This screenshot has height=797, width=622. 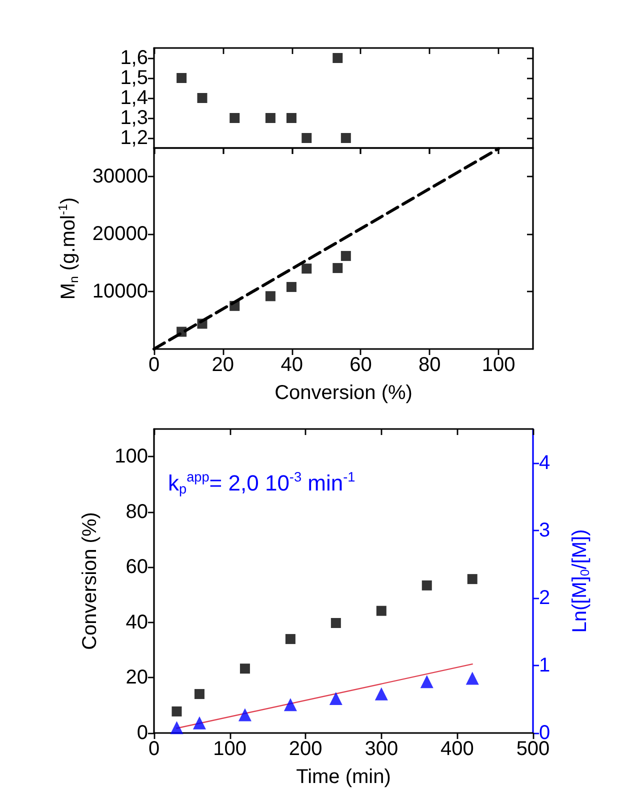 I want to click on y2-tick-label: 1, so click(x=544, y=665).